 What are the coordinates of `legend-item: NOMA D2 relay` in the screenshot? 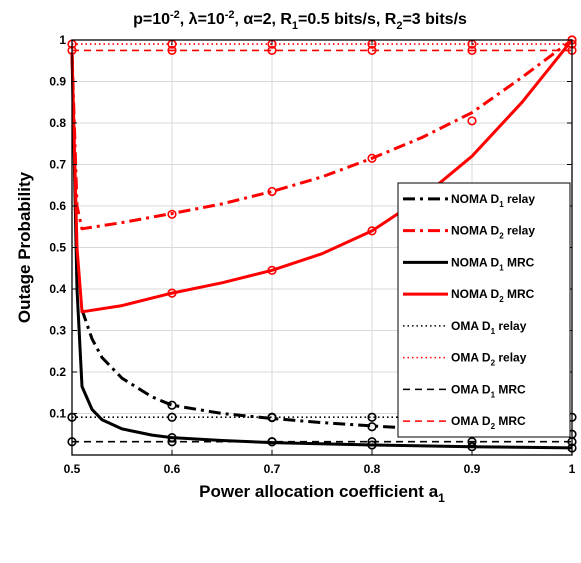 It's located at (469, 232).